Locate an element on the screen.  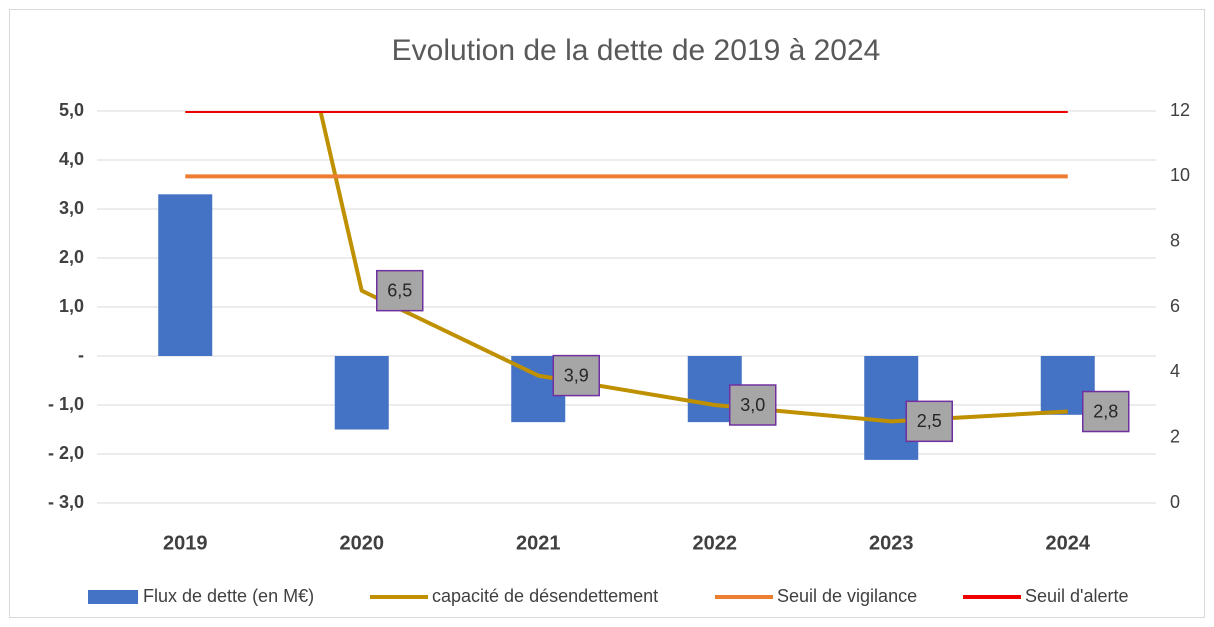
data-label: 3,9 is located at coordinates (576, 375).